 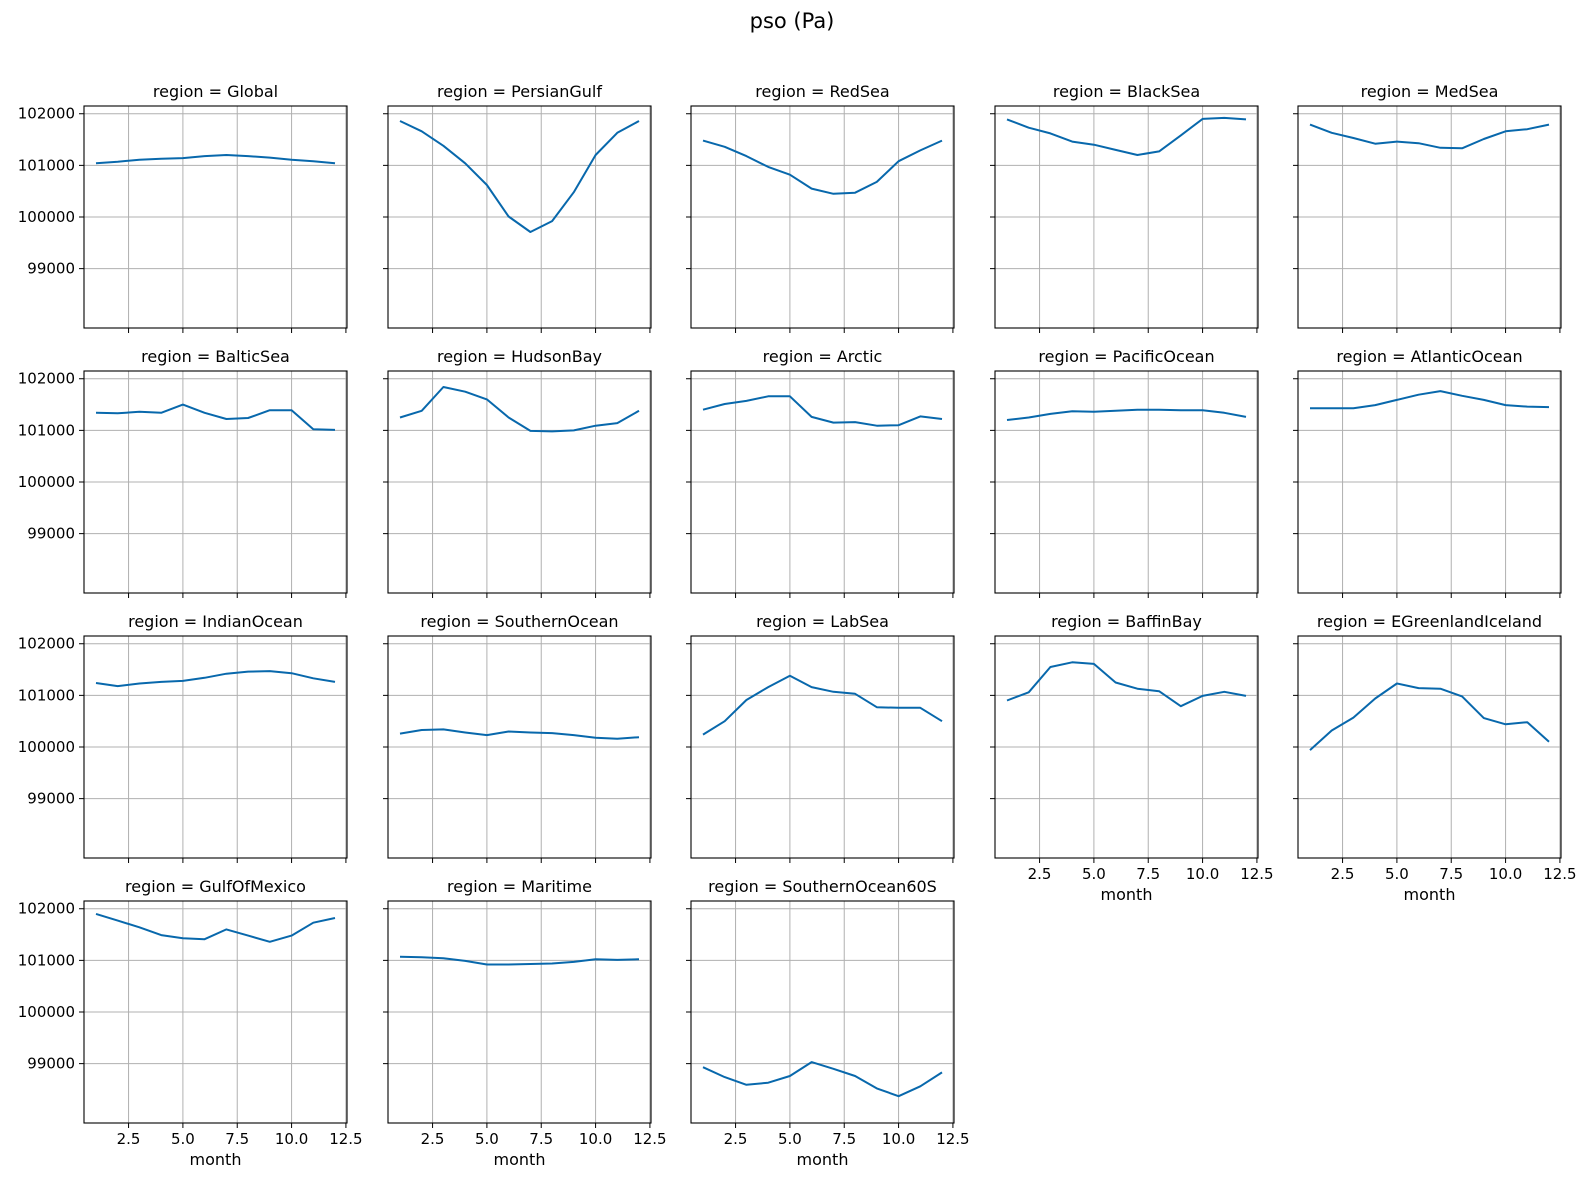 I want to click on panel-persiangulf: region = PersianGulf, so click(x=517, y=207).